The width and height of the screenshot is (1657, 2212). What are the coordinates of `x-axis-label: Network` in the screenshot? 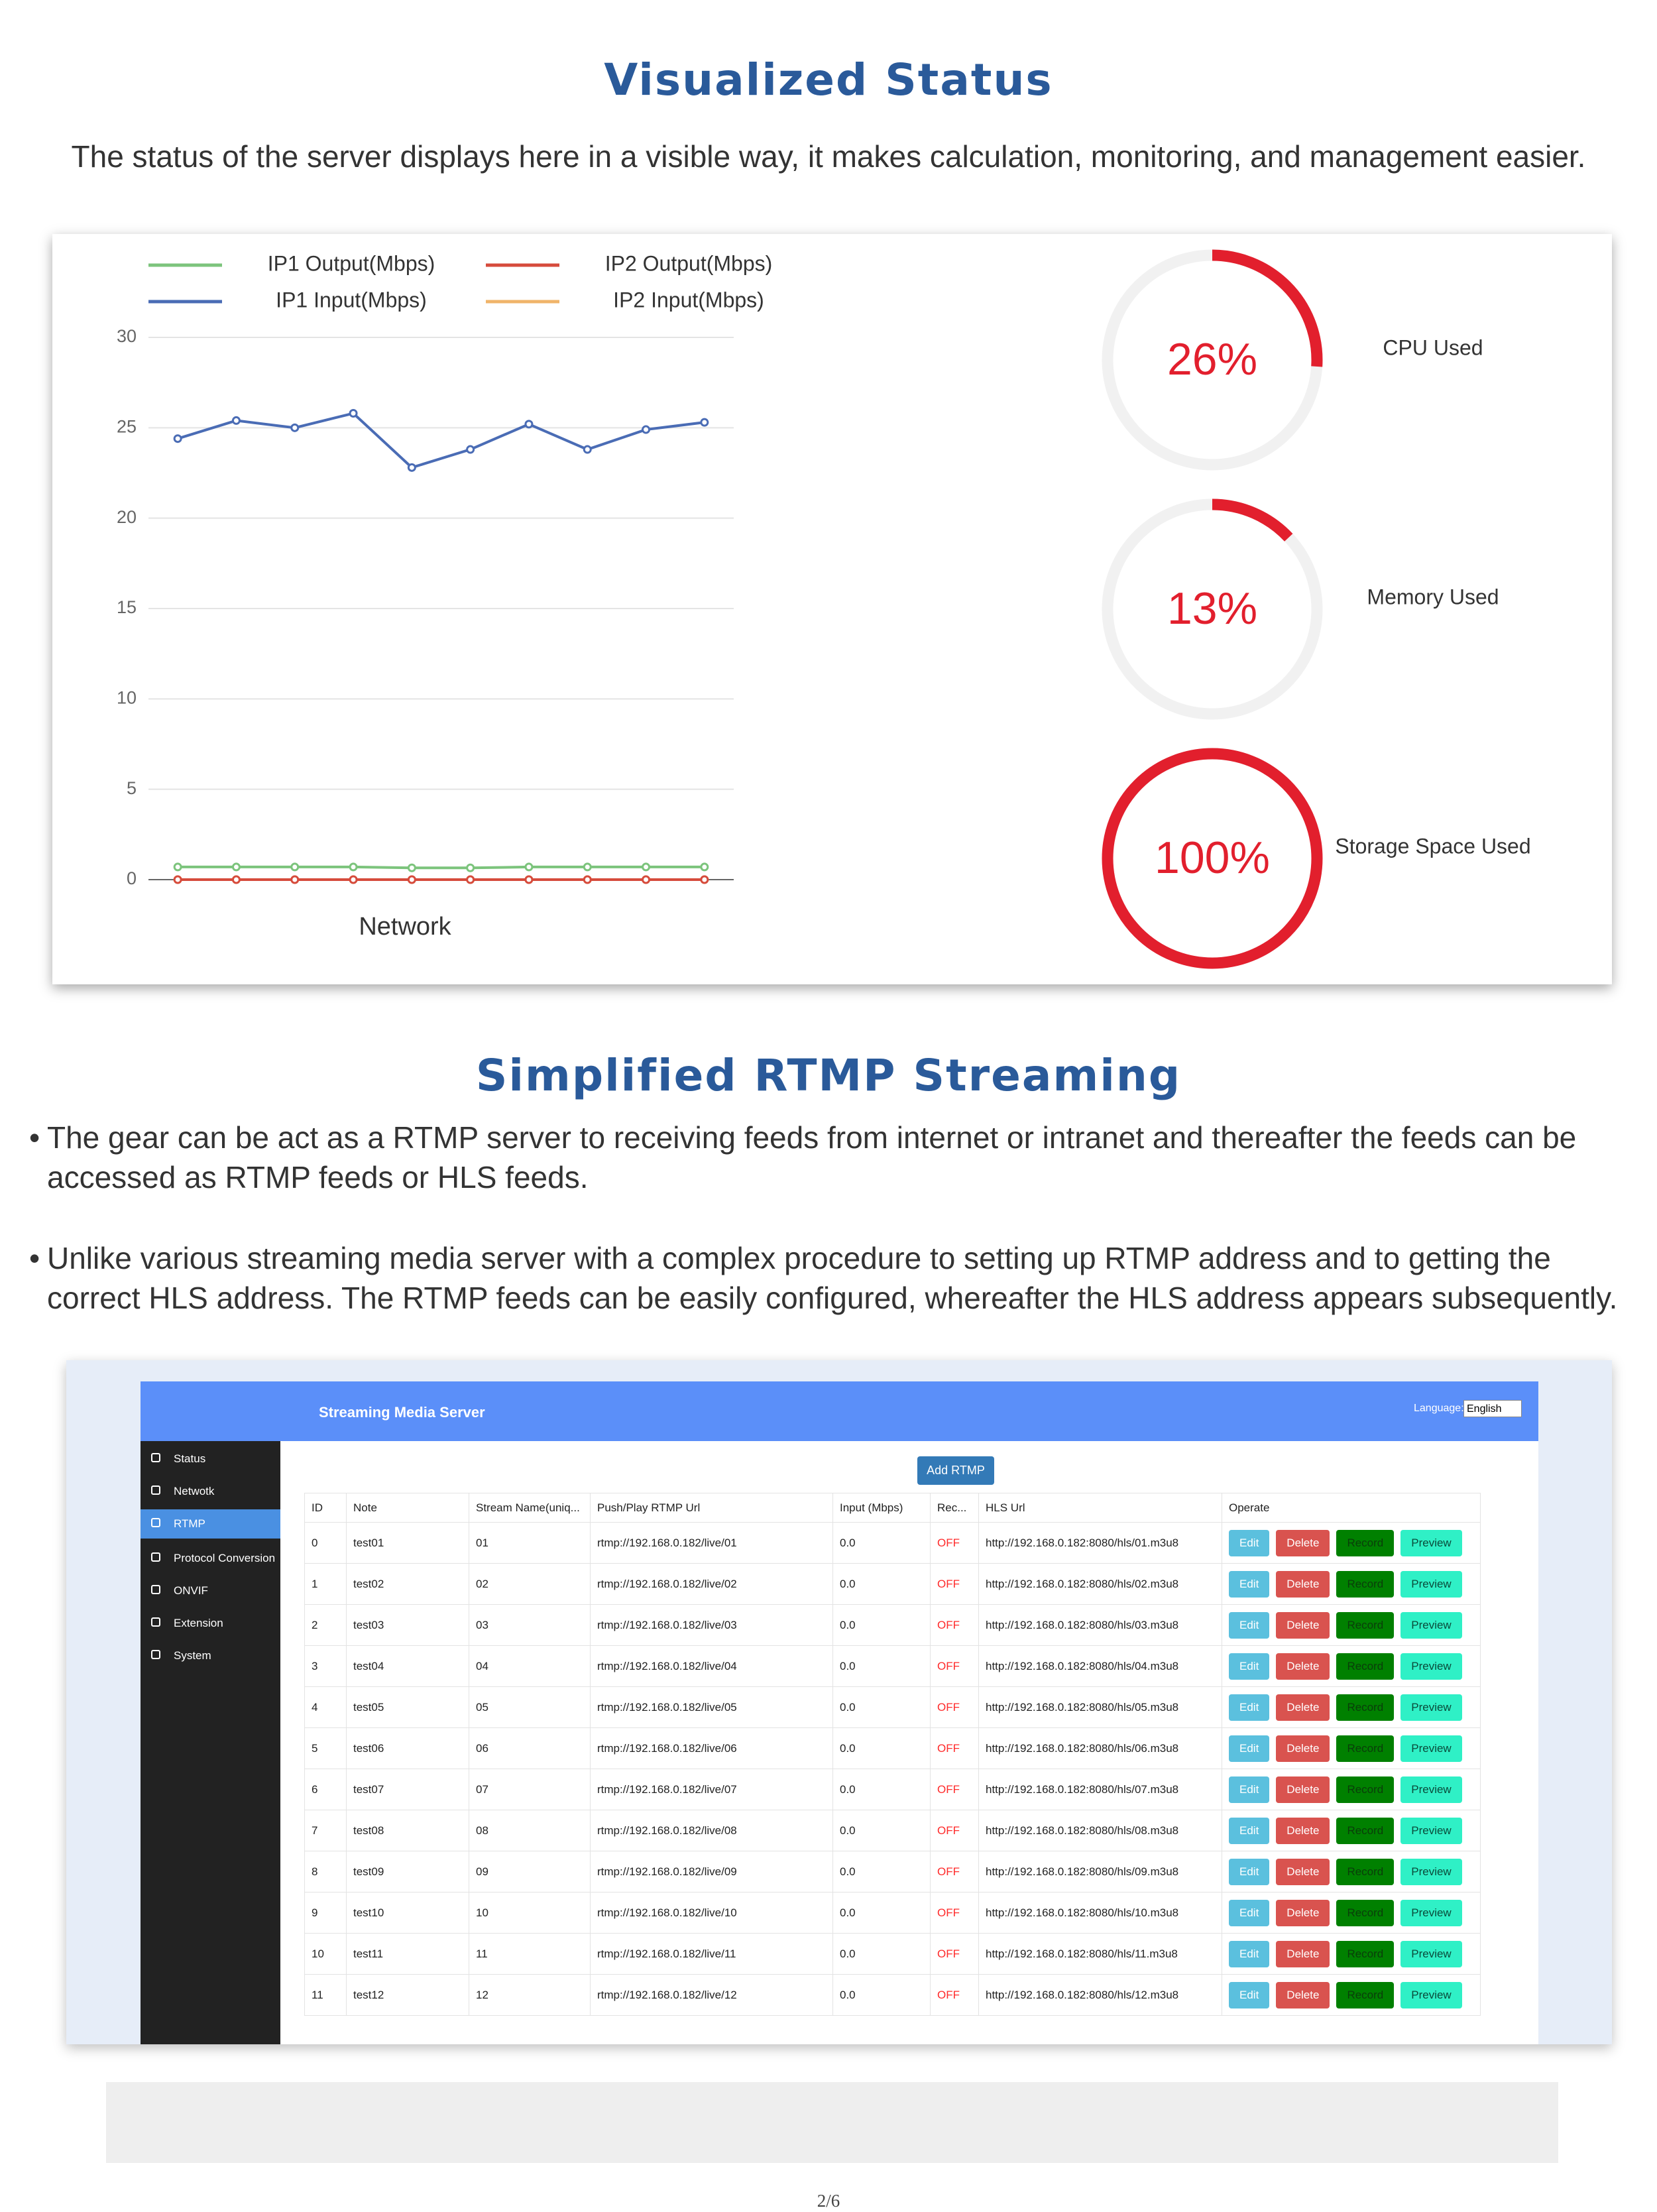 It's located at (405, 927).